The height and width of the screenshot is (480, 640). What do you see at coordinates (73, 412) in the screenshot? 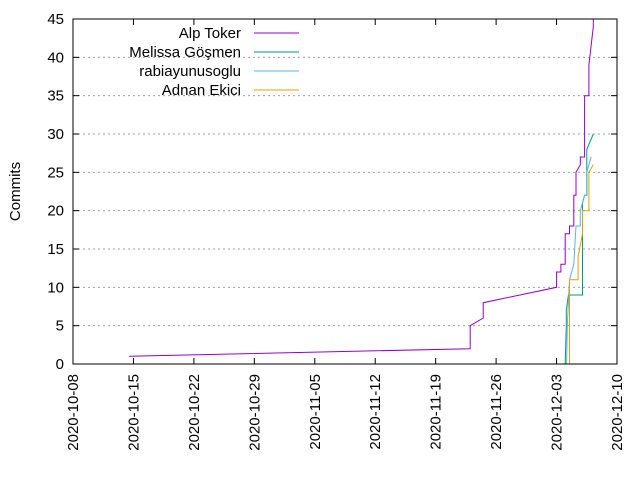
I see `x-tick-label: 2020-10-08` at bounding box center [73, 412].